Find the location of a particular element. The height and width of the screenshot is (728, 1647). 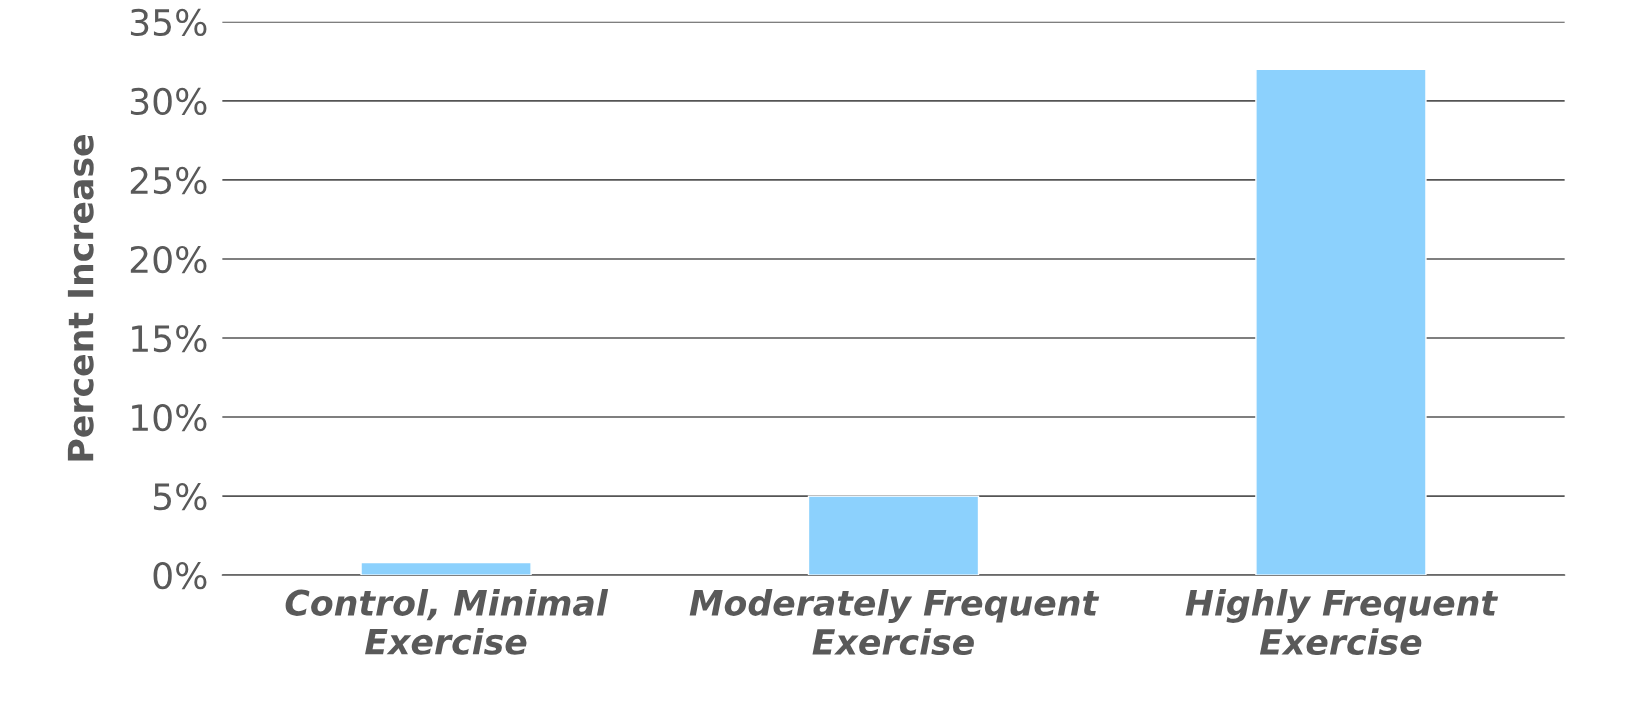

y-tick-label: 35% is located at coordinates (168, 22).